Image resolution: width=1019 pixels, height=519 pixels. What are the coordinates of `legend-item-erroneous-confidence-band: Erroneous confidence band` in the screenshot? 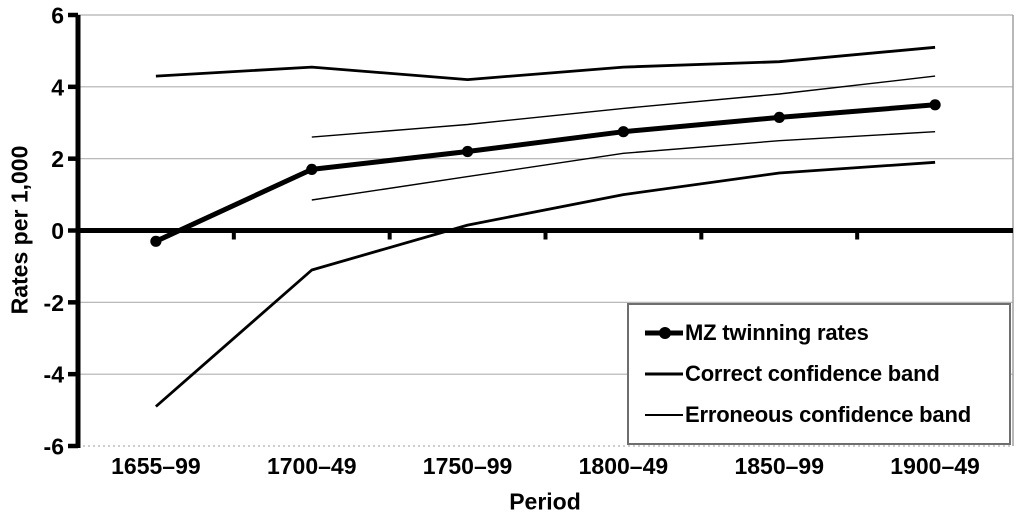 It's located at (825, 415).